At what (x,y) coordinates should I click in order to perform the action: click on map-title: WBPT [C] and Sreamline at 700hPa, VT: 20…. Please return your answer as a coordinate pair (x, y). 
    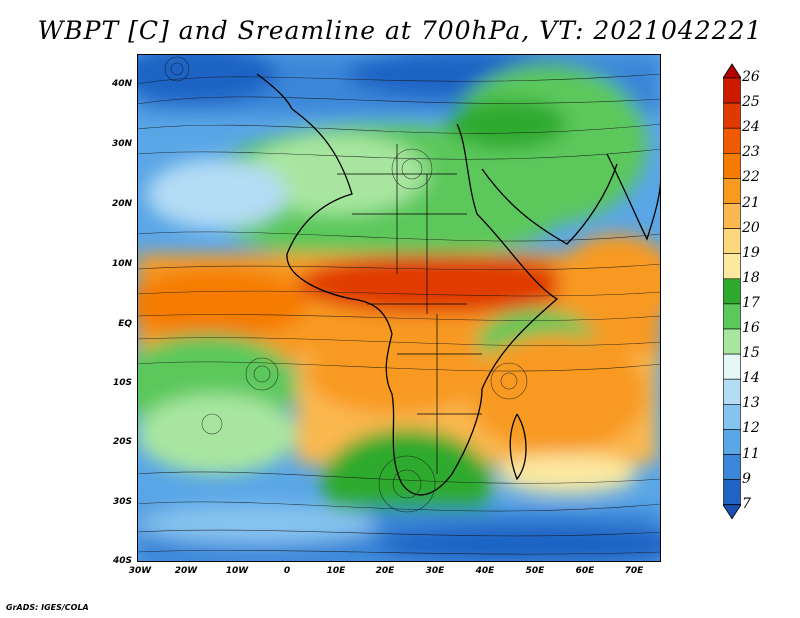
    Looking at the image, I should click on (400, 30).